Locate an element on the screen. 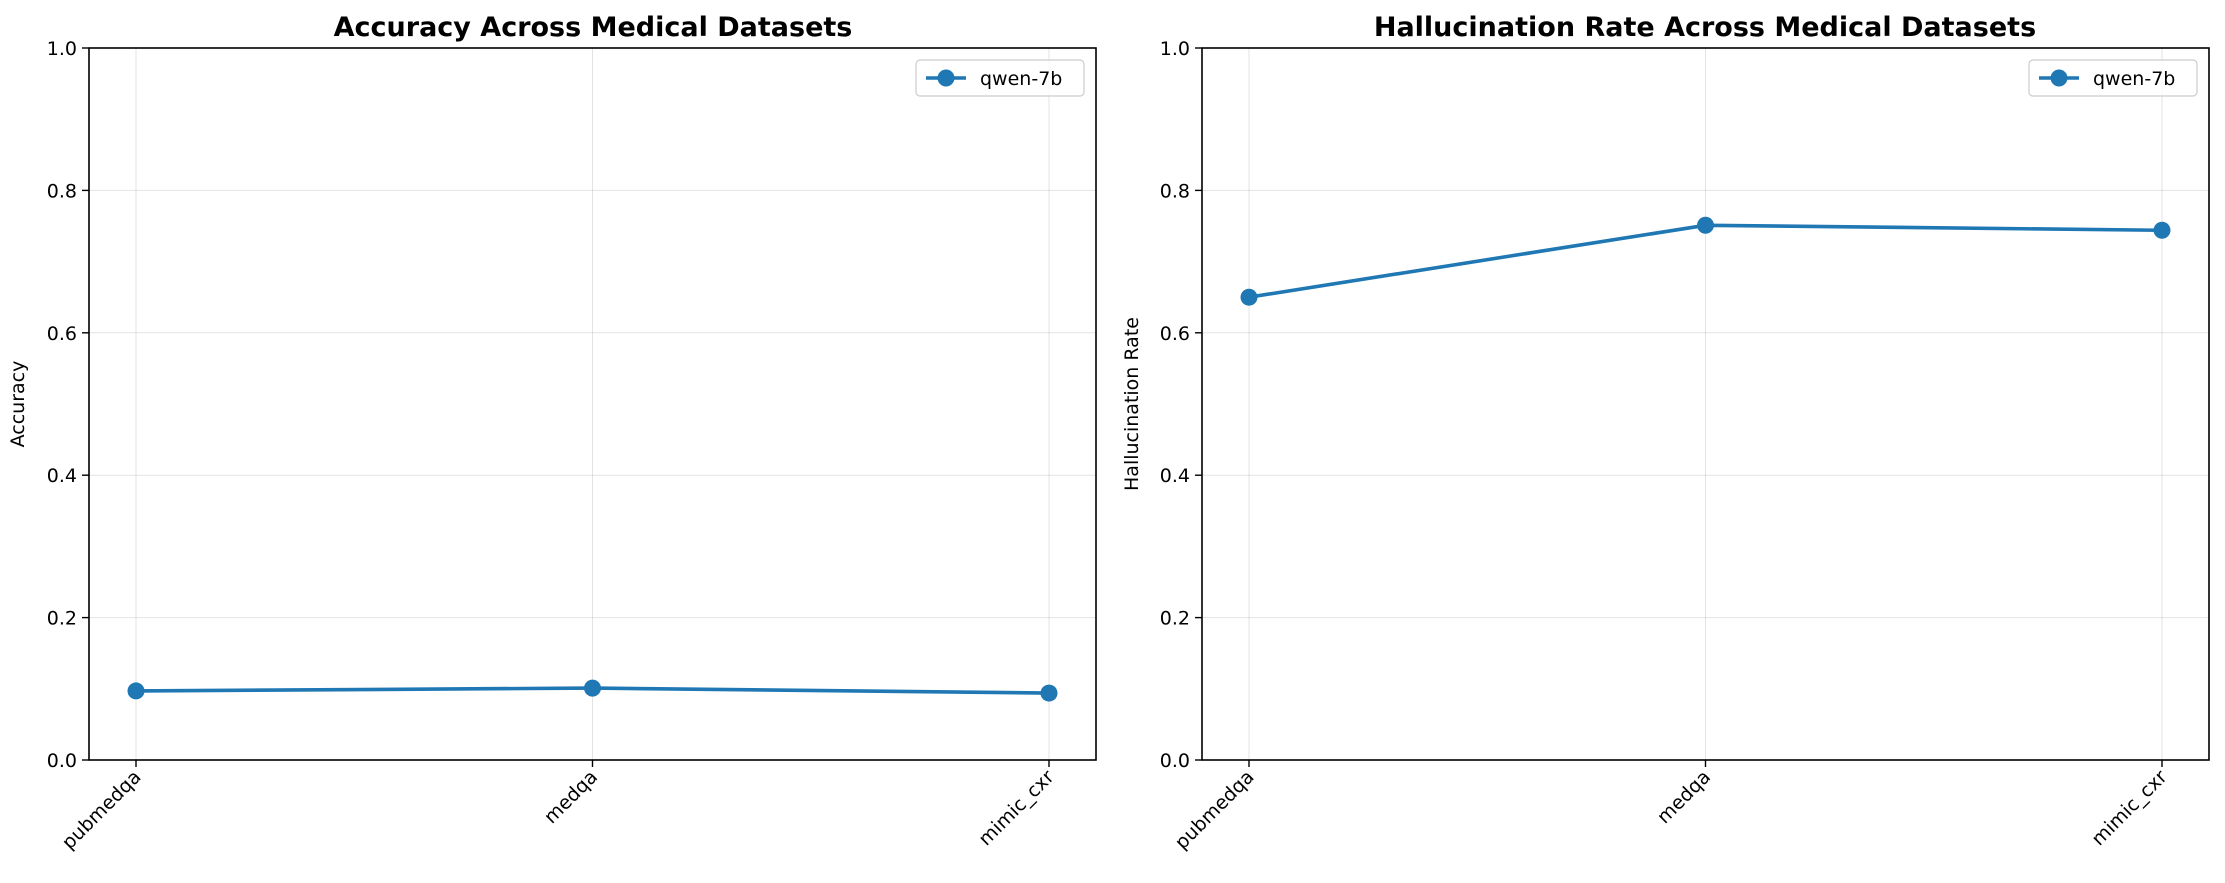 This screenshot has height=883, width=2225. y-axis-label: Hallucination Rate is located at coordinates (1132, 404).